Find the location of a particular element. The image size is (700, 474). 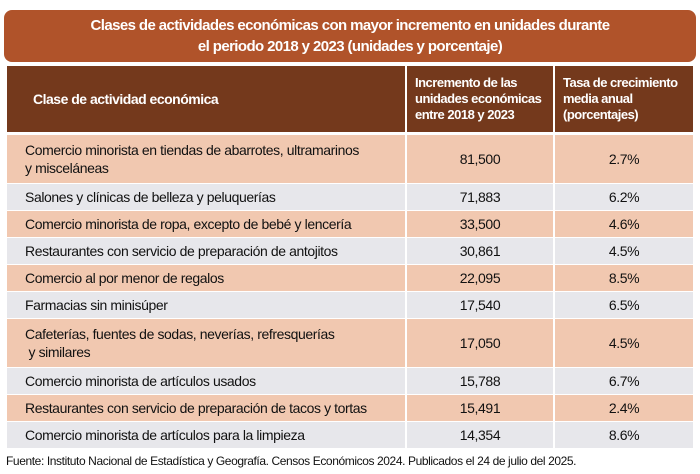

cell-incremento: 15,491 is located at coordinates (480, 408).